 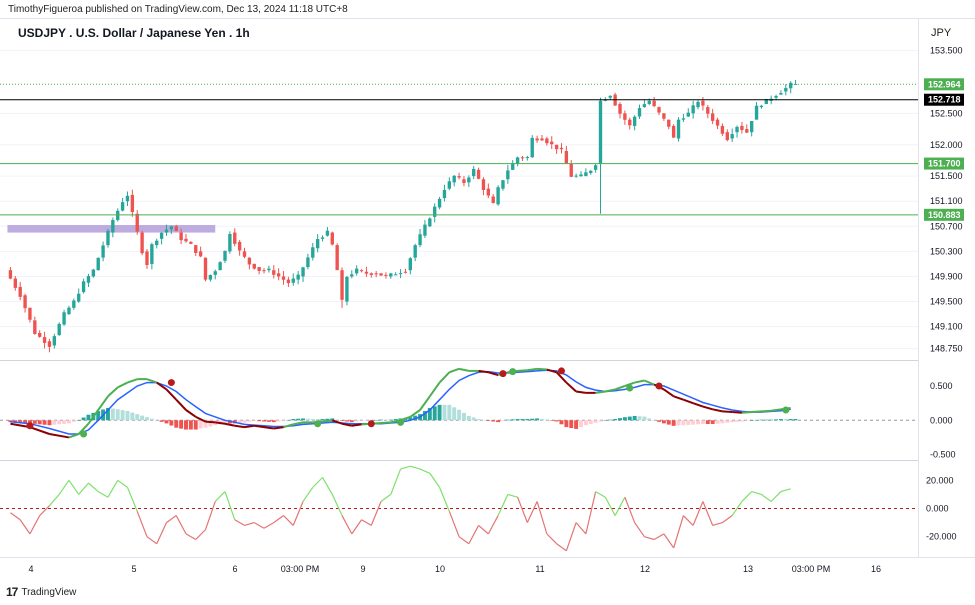 What do you see at coordinates (134, 33) in the screenshot?
I see `symbol-title: USDJPY . U.S. Dollar / Japanese Yen . 1h` at bounding box center [134, 33].